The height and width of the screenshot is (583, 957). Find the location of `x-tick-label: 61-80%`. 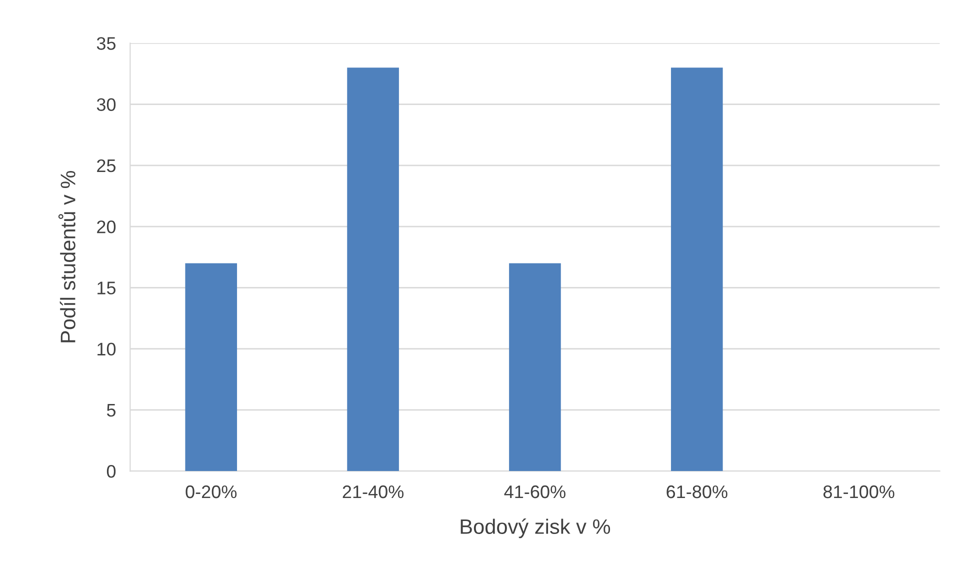

x-tick-label: 61-80% is located at coordinates (697, 491).